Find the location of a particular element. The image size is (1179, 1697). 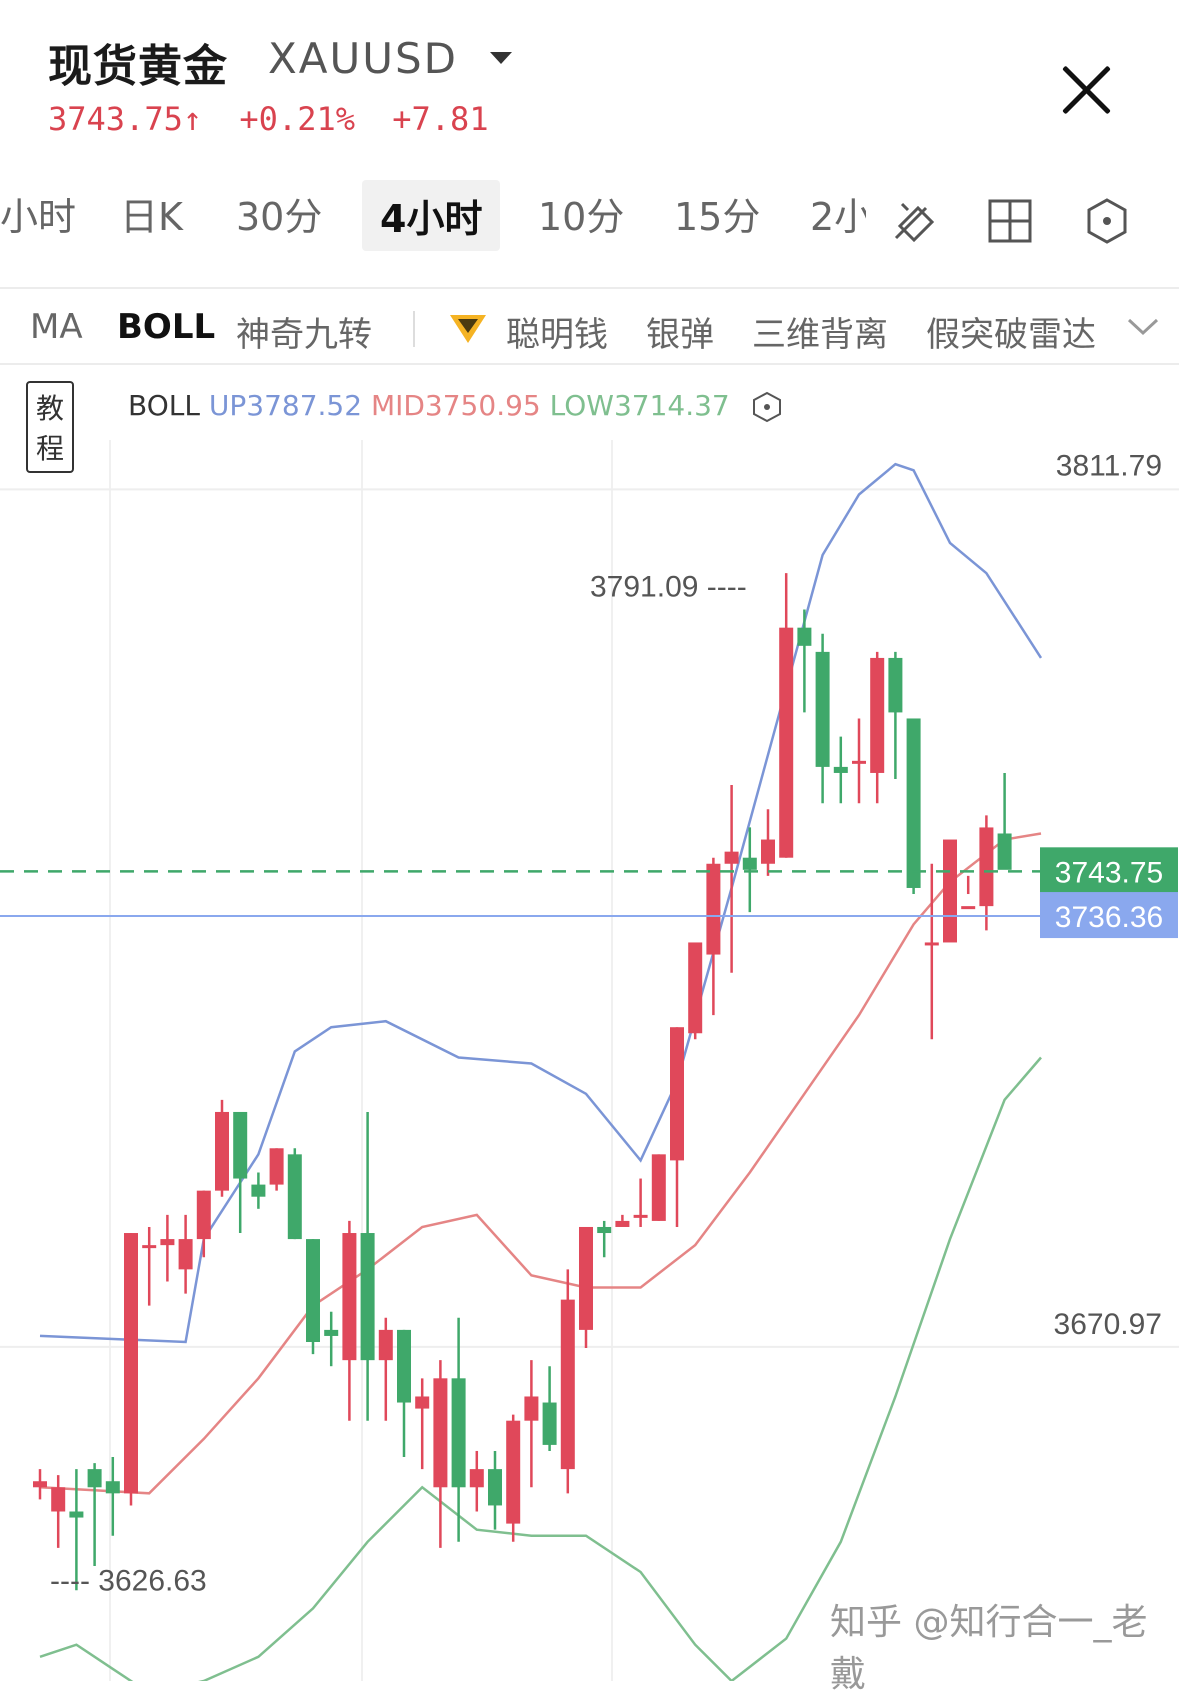

indicator-divergence: 三维背离 is located at coordinates (820, 335).